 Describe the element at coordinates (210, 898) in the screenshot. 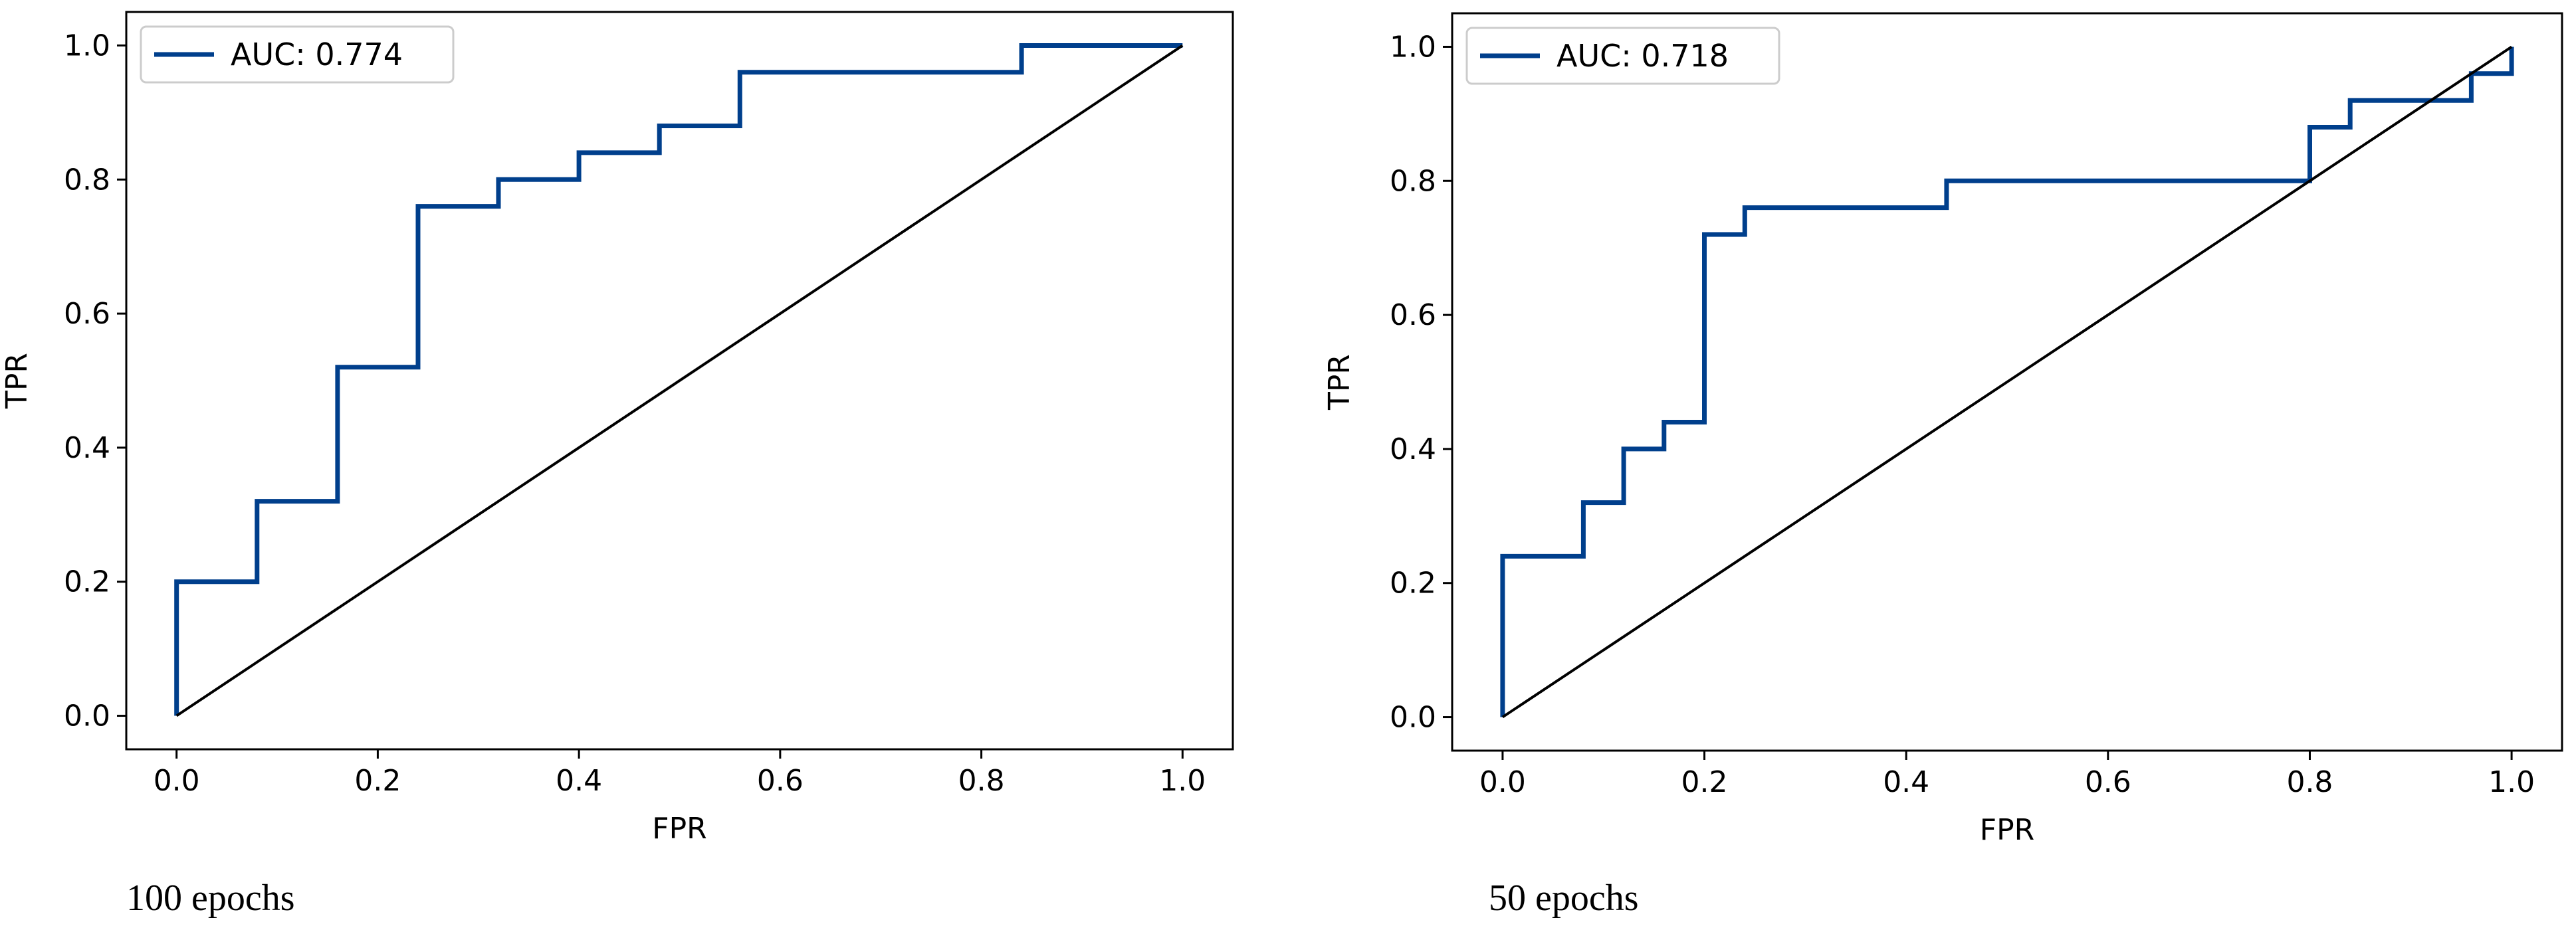

I see `caption-100-epochs: 100 epochs` at that location.